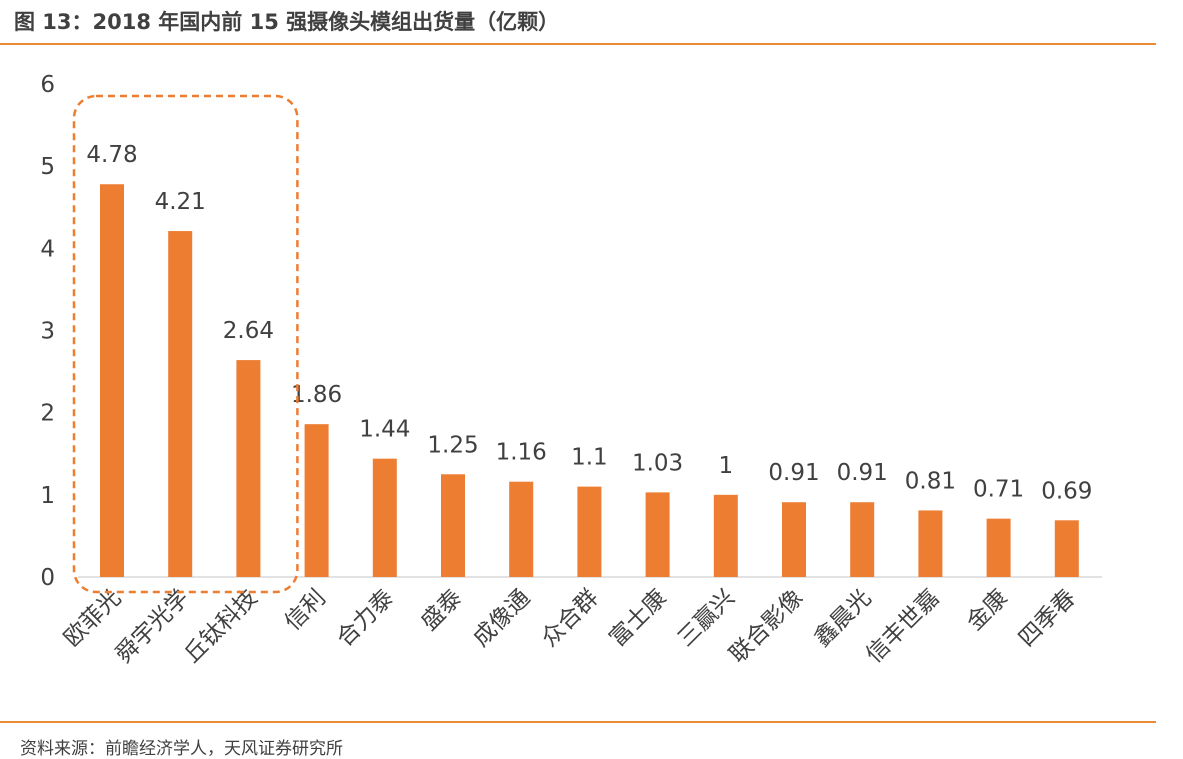 This screenshot has height=759, width=1183. Describe the element at coordinates (365, 618) in the screenshot. I see `category-label: 合力泰` at that location.